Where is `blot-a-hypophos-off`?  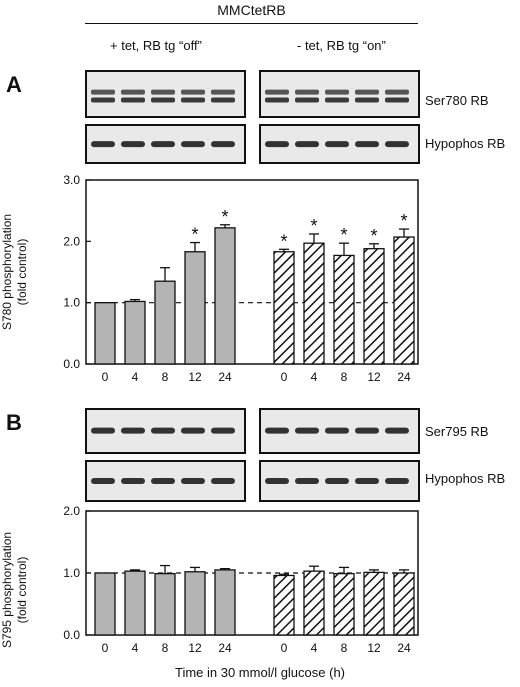 blot-a-hypophos-off is located at coordinates (165, 144).